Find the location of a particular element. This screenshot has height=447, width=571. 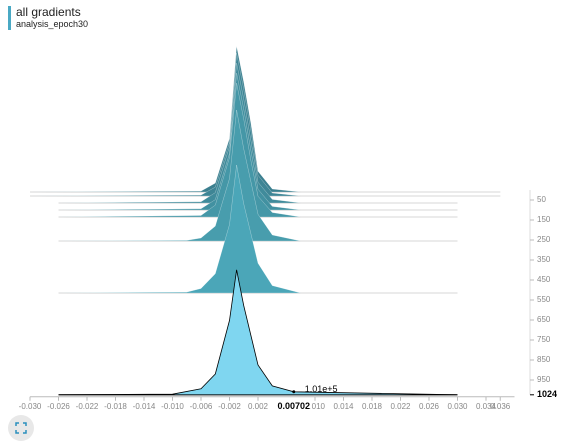

step-tick-label: 450 is located at coordinates (544, 279).